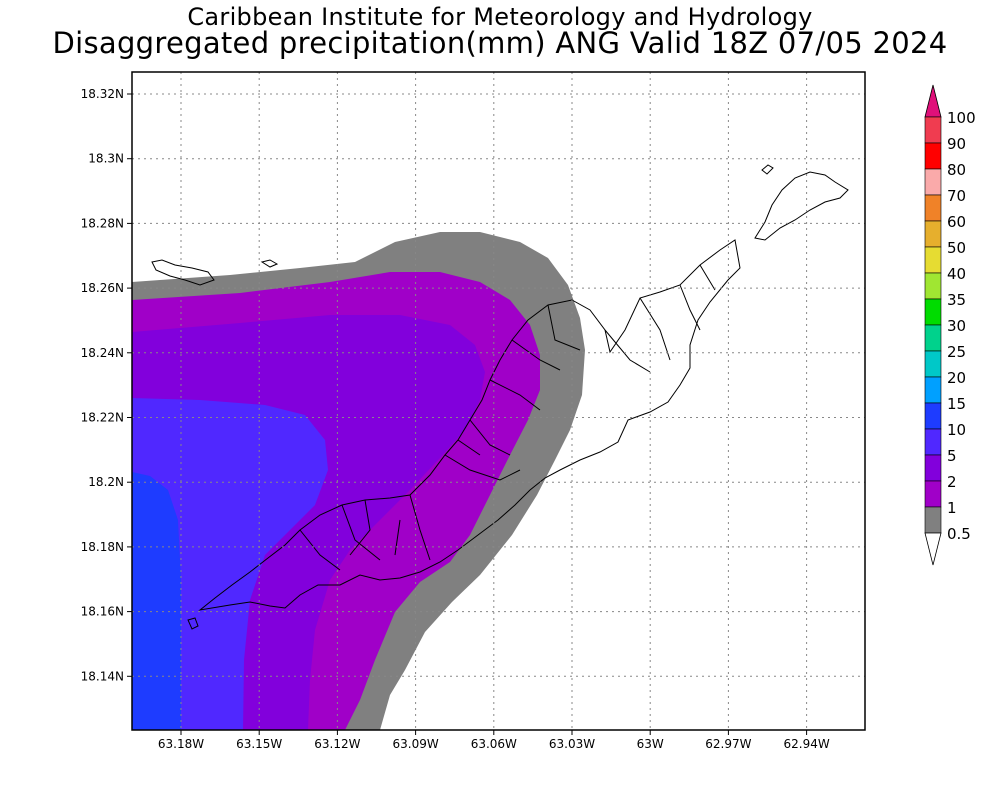 The height and width of the screenshot is (800, 1000). Describe the element at coordinates (956, 404) in the screenshot. I see `colorbar-label: 15` at that location.